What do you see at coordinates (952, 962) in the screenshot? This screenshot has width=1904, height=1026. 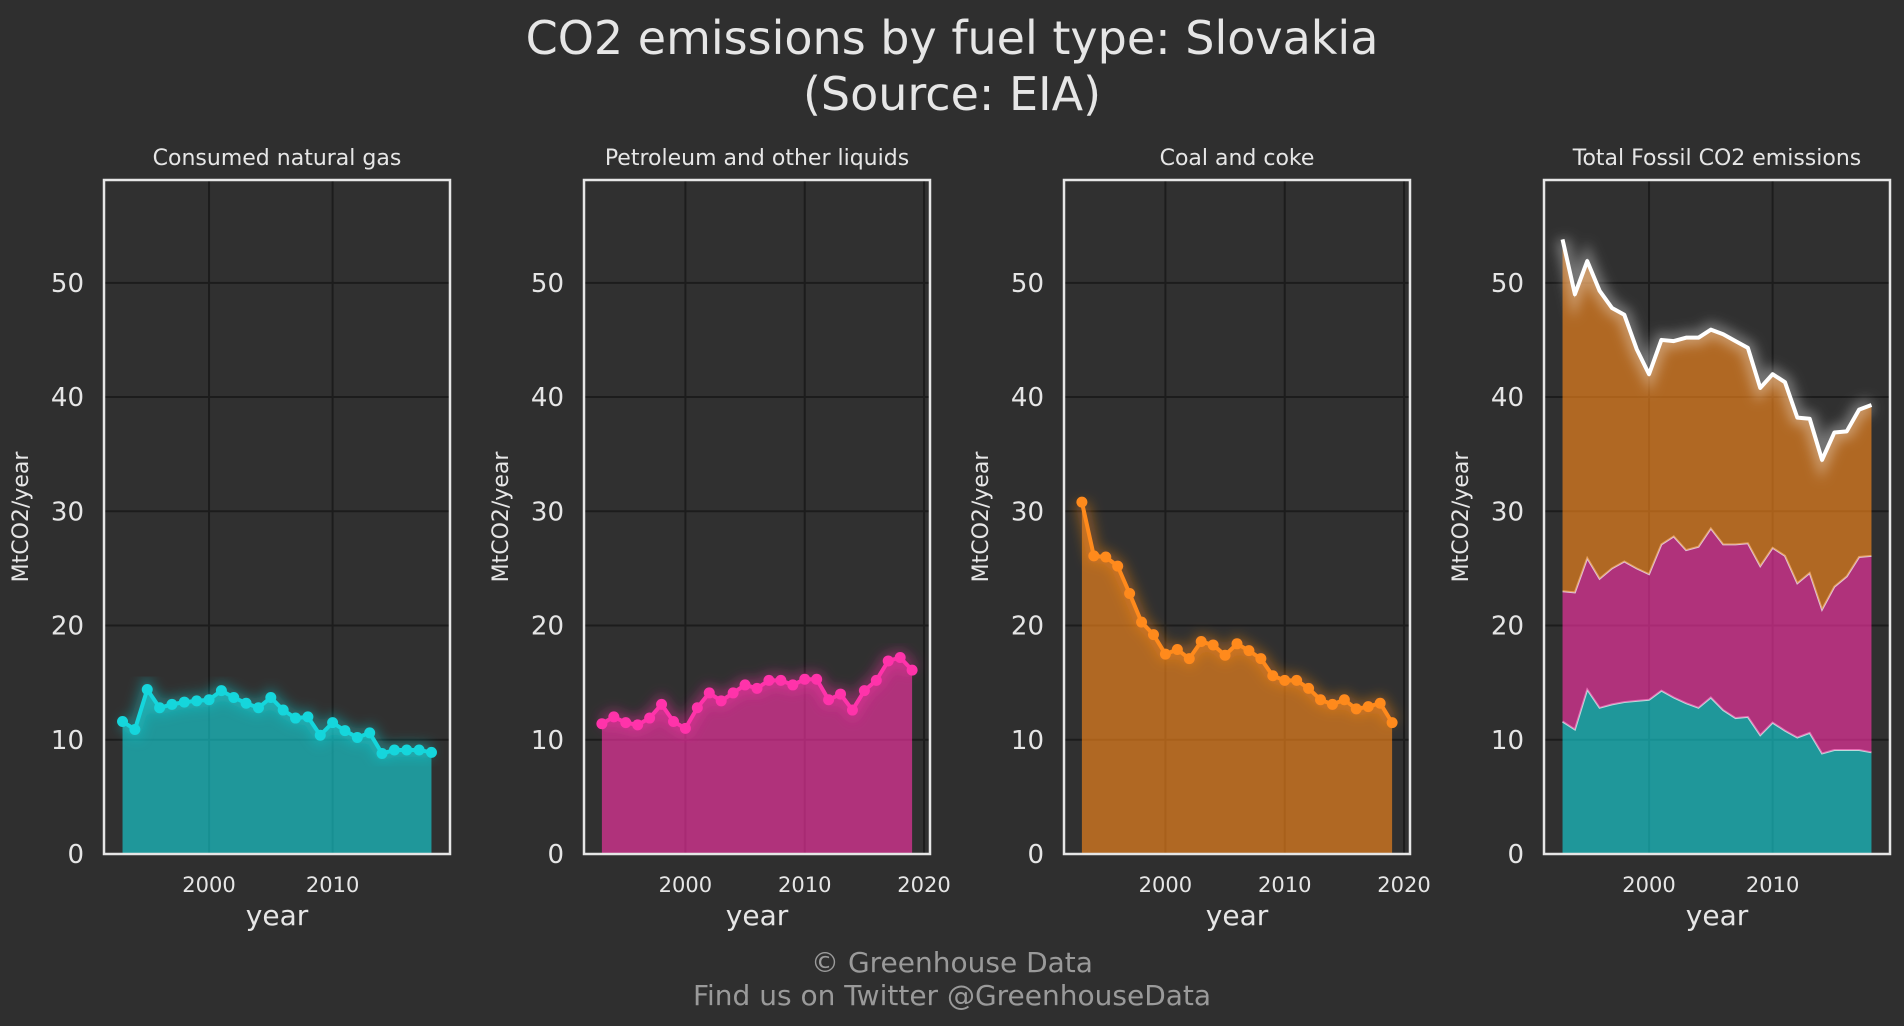 I see `copyright-text: © Greenhouse Data` at bounding box center [952, 962].